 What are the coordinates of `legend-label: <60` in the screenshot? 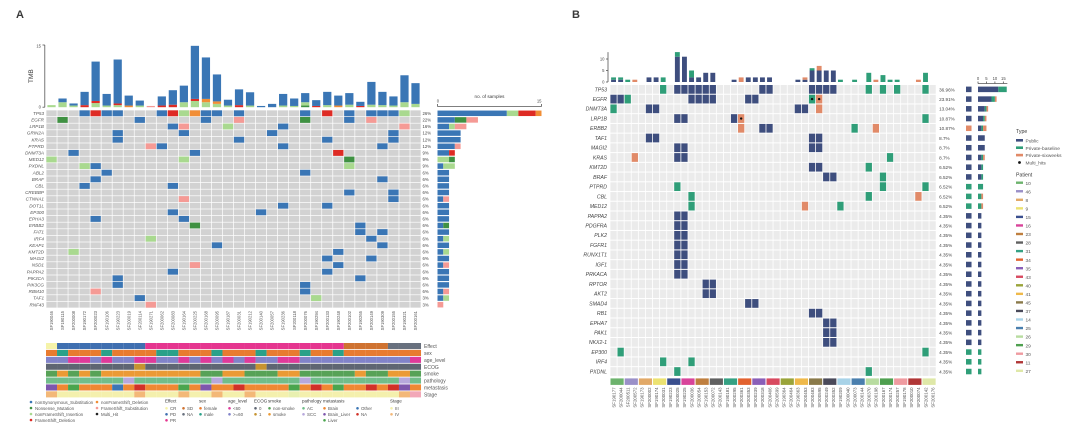 It's located at (237, 408).